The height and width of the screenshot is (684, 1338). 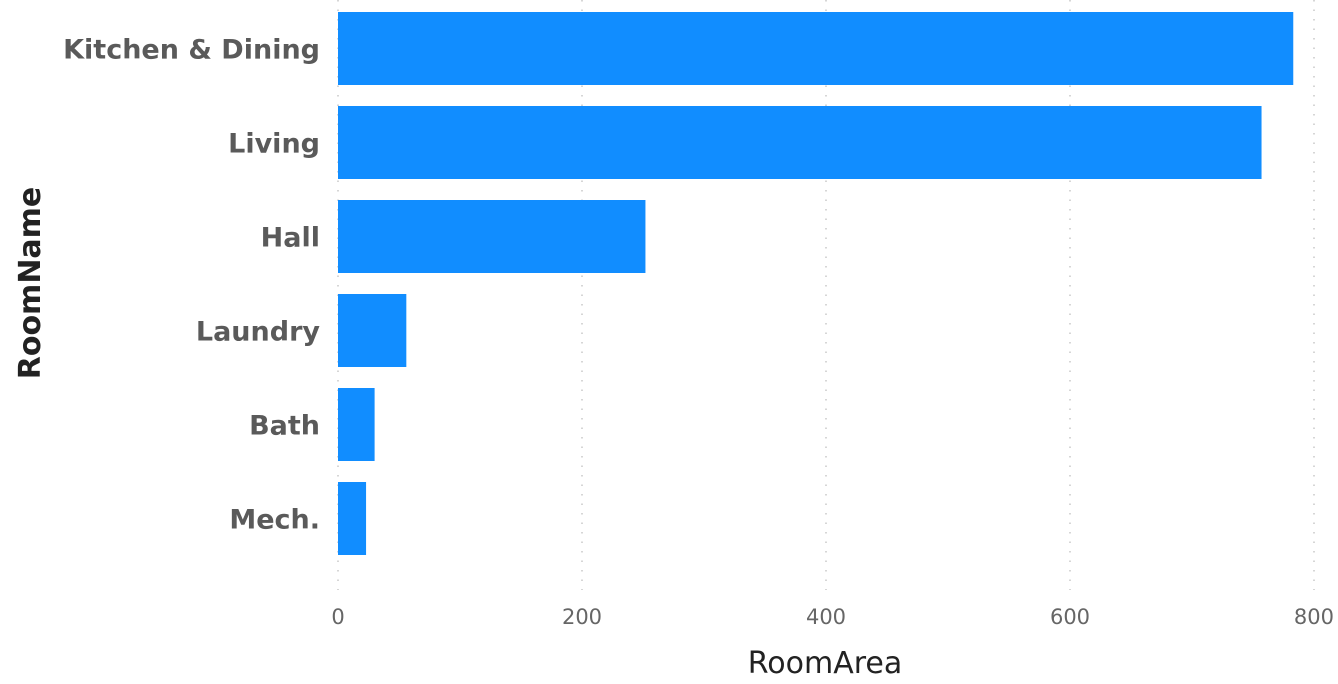 I want to click on category-label: Living, so click(x=274, y=144).